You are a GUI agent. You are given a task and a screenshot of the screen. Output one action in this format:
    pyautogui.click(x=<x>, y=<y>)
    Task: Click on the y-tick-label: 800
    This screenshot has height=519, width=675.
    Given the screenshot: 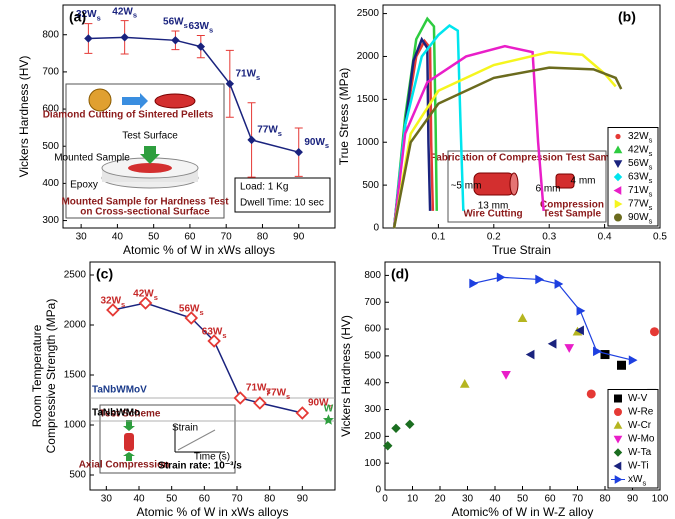 What is the action you would take?
    pyautogui.click(x=372, y=275)
    